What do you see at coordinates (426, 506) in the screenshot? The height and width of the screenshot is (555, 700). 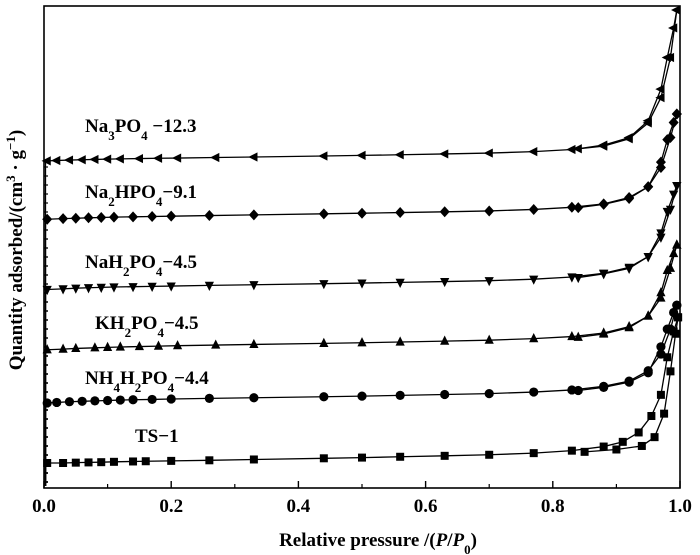 I see `x-tick-label: 0.6` at bounding box center [426, 506].